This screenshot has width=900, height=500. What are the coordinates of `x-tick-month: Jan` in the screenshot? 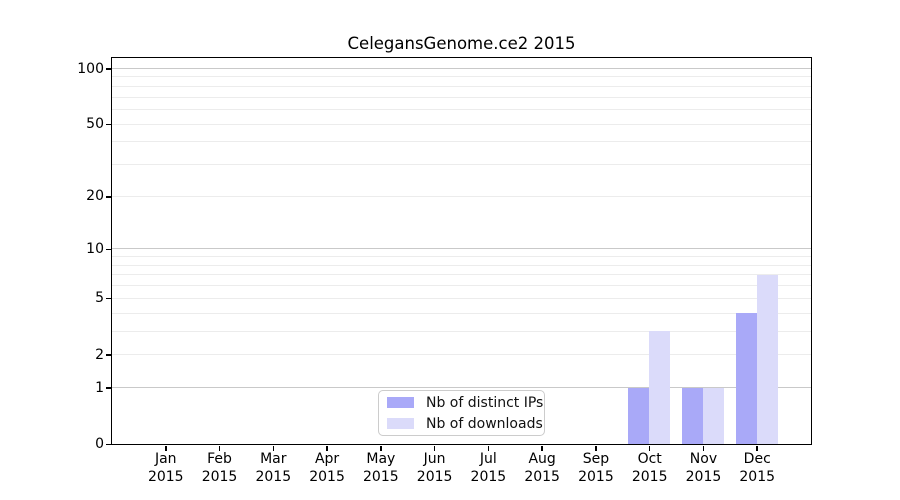 It's located at (165, 459).